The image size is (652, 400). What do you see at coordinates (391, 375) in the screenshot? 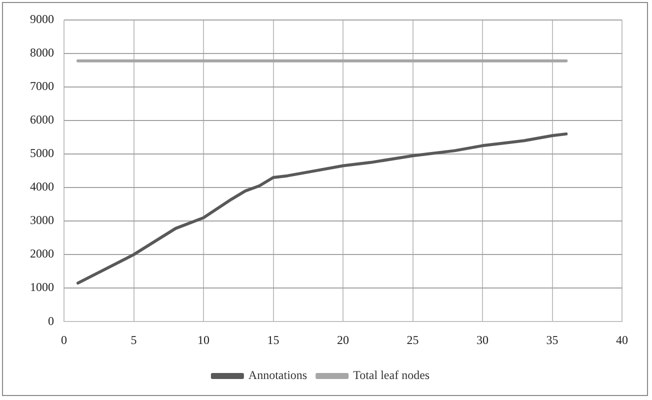
I see `legend-label: Total leaf nodes` at bounding box center [391, 375].